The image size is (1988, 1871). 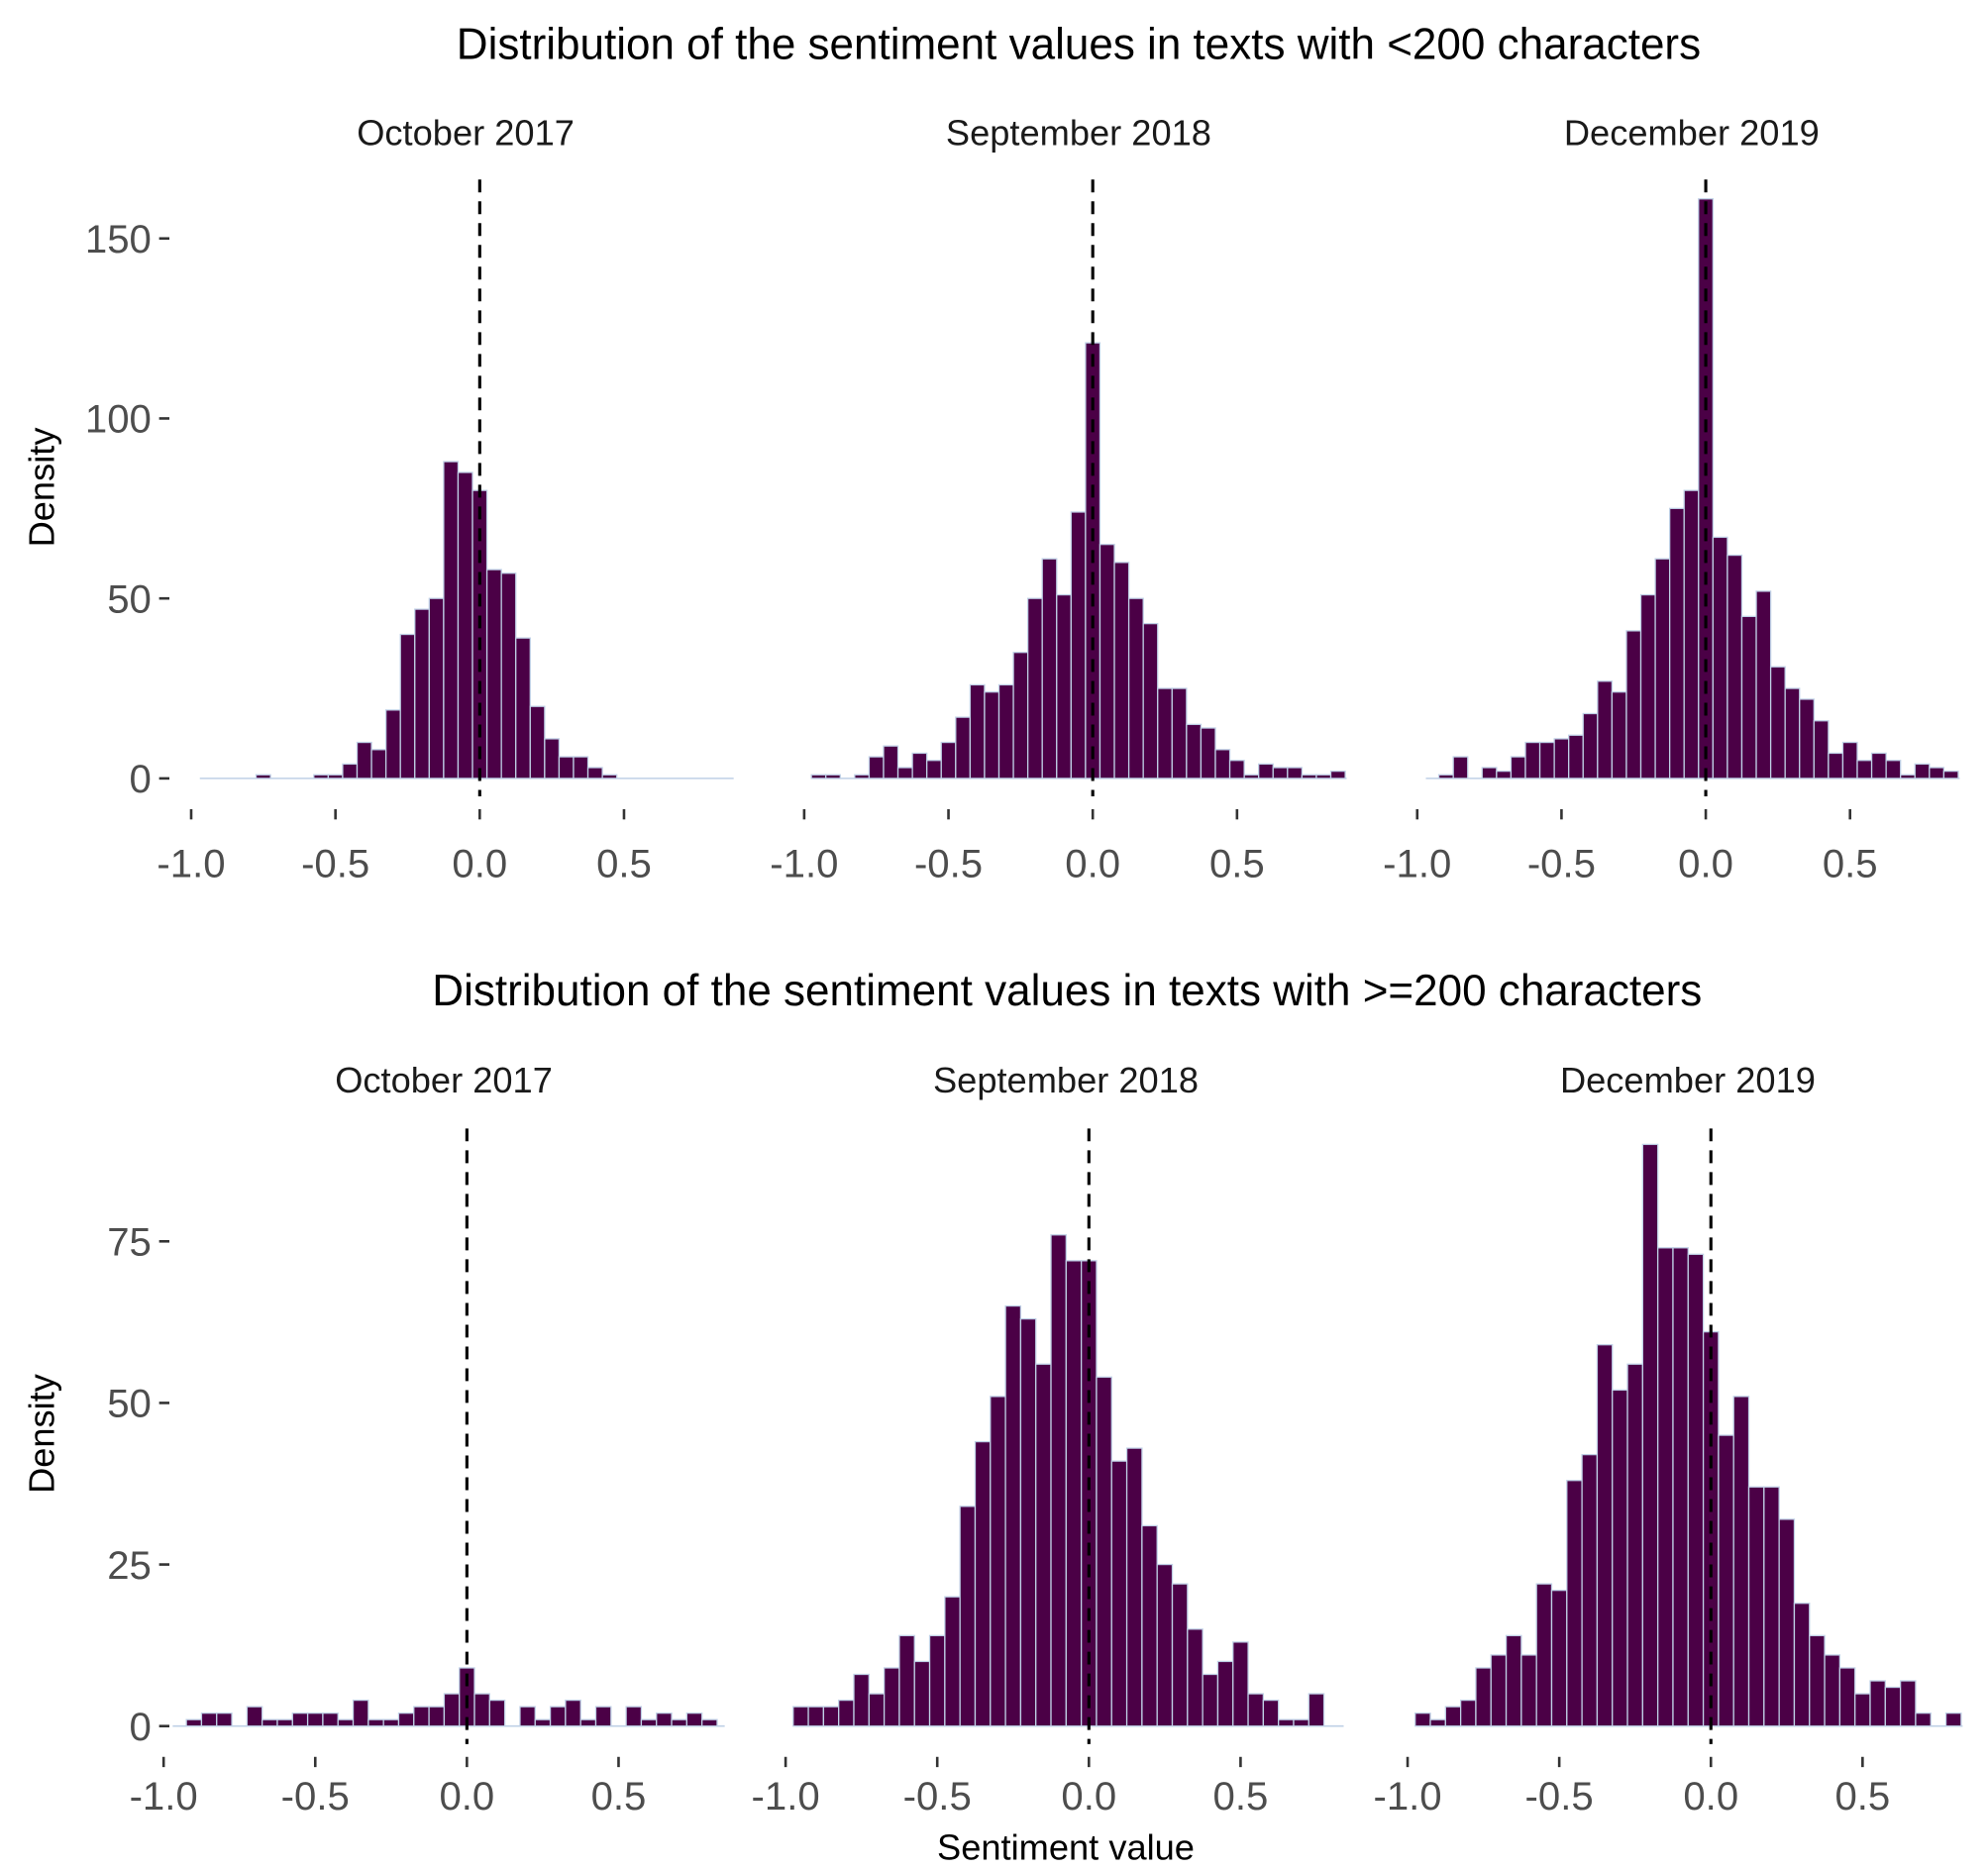 What do you see at coordinates (1058, 499) in the screenshot?
I see `facet-panel: September 2018 -1.0 -0.5 0.0 0.5` at bounding box center [1058, 499].